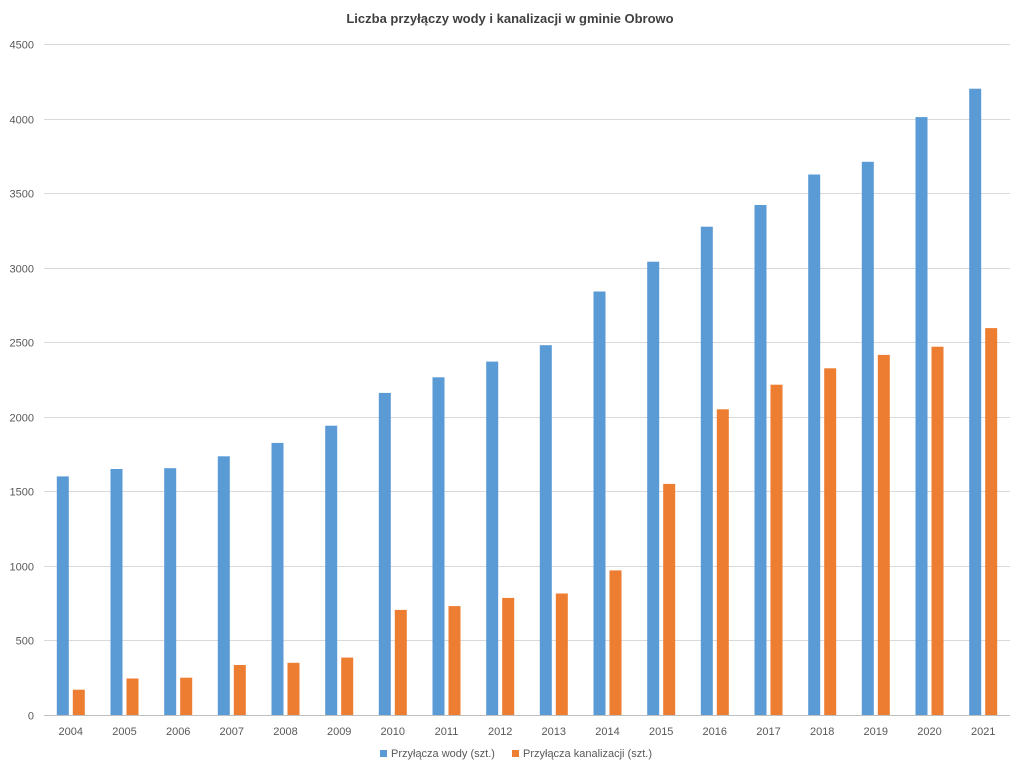 The width and height of the screenshot is (1024, 777). I want to click on y-tick-label: 2500, so click(22, 344).